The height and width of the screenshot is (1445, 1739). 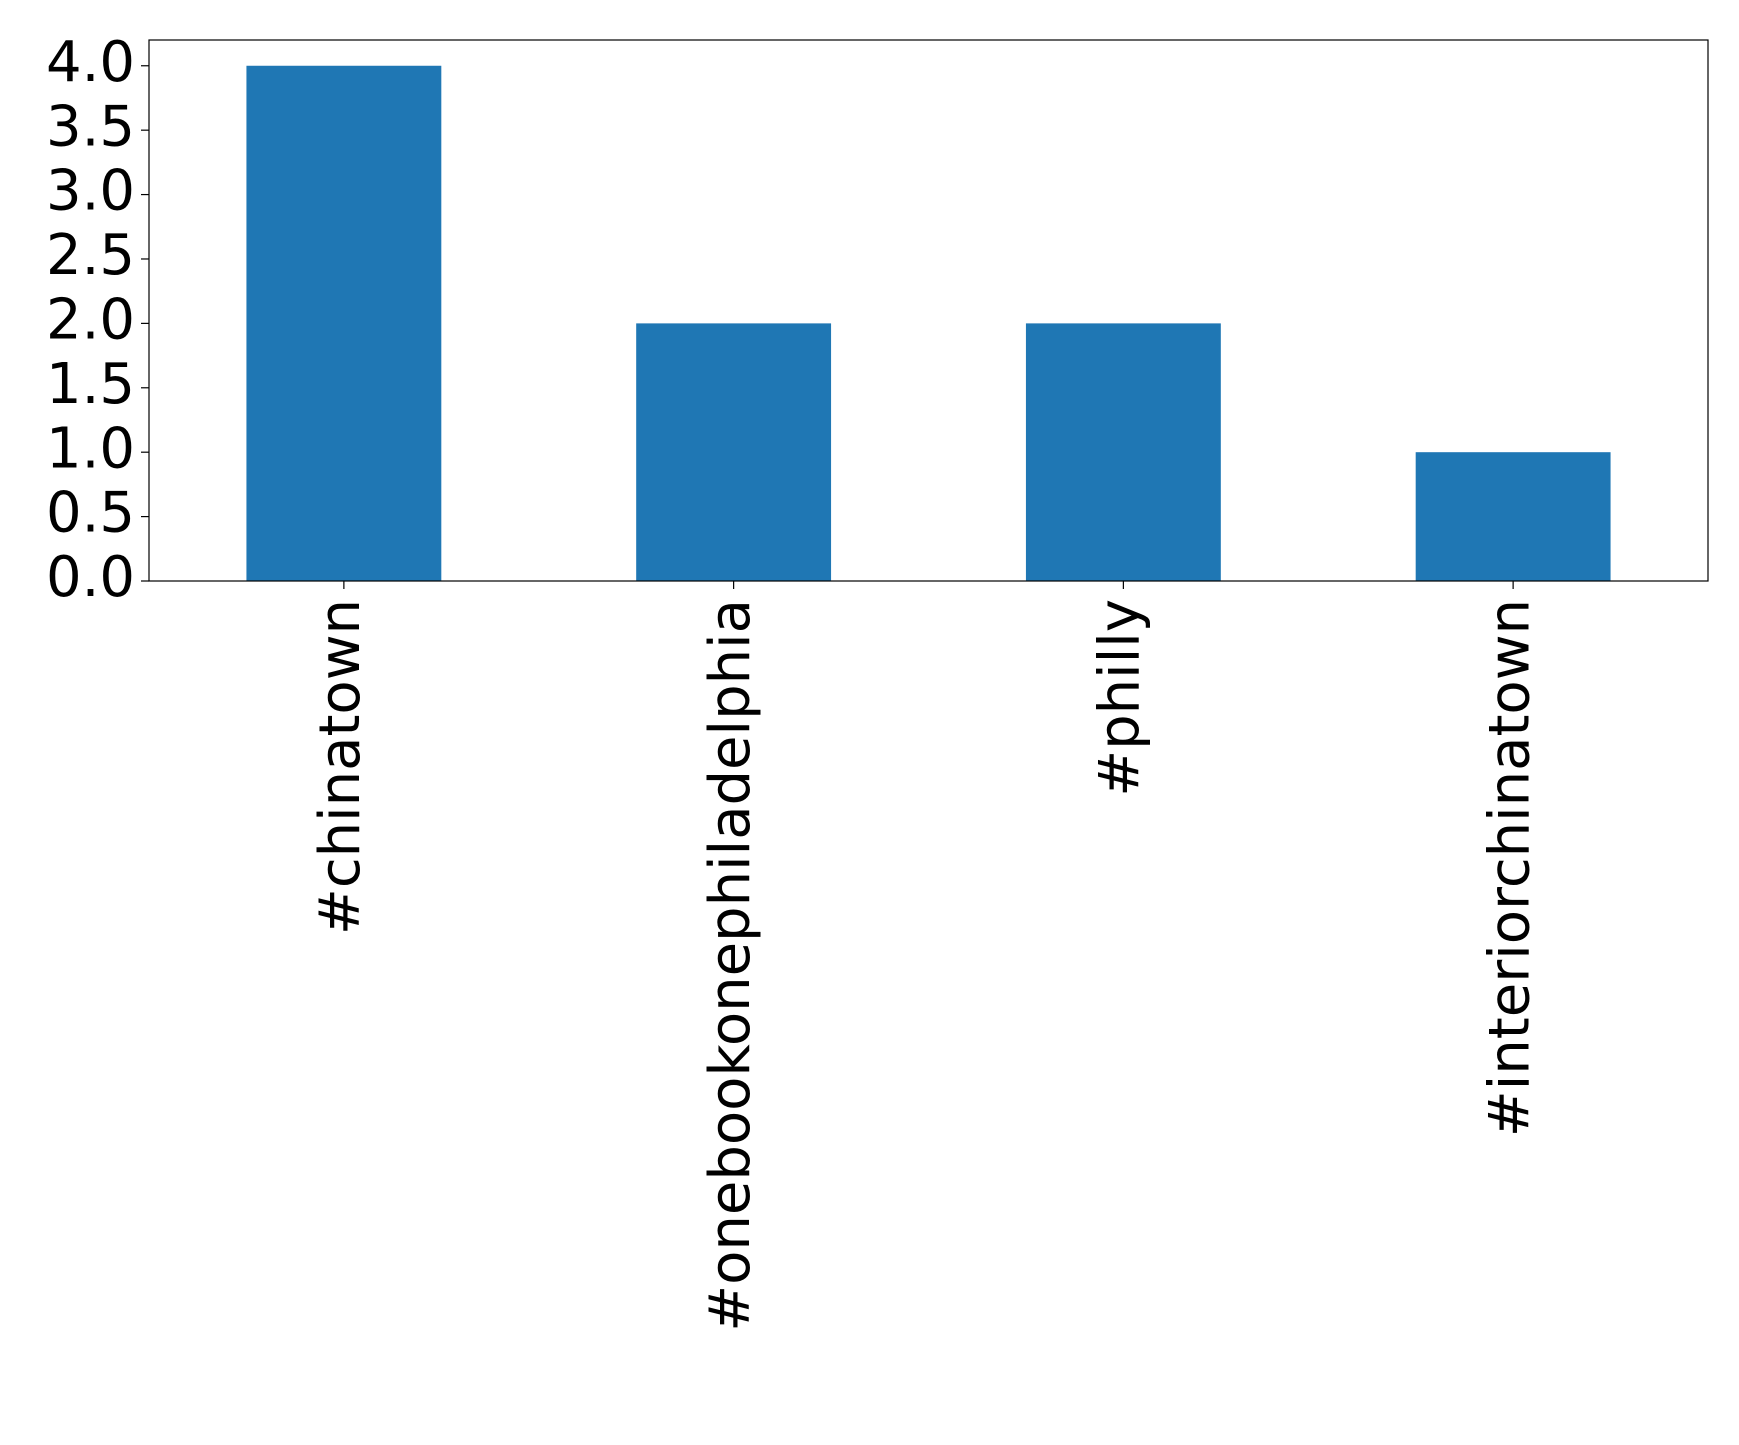 I want to click on y-tick-label: 3.0, so click(x=90, y=191).